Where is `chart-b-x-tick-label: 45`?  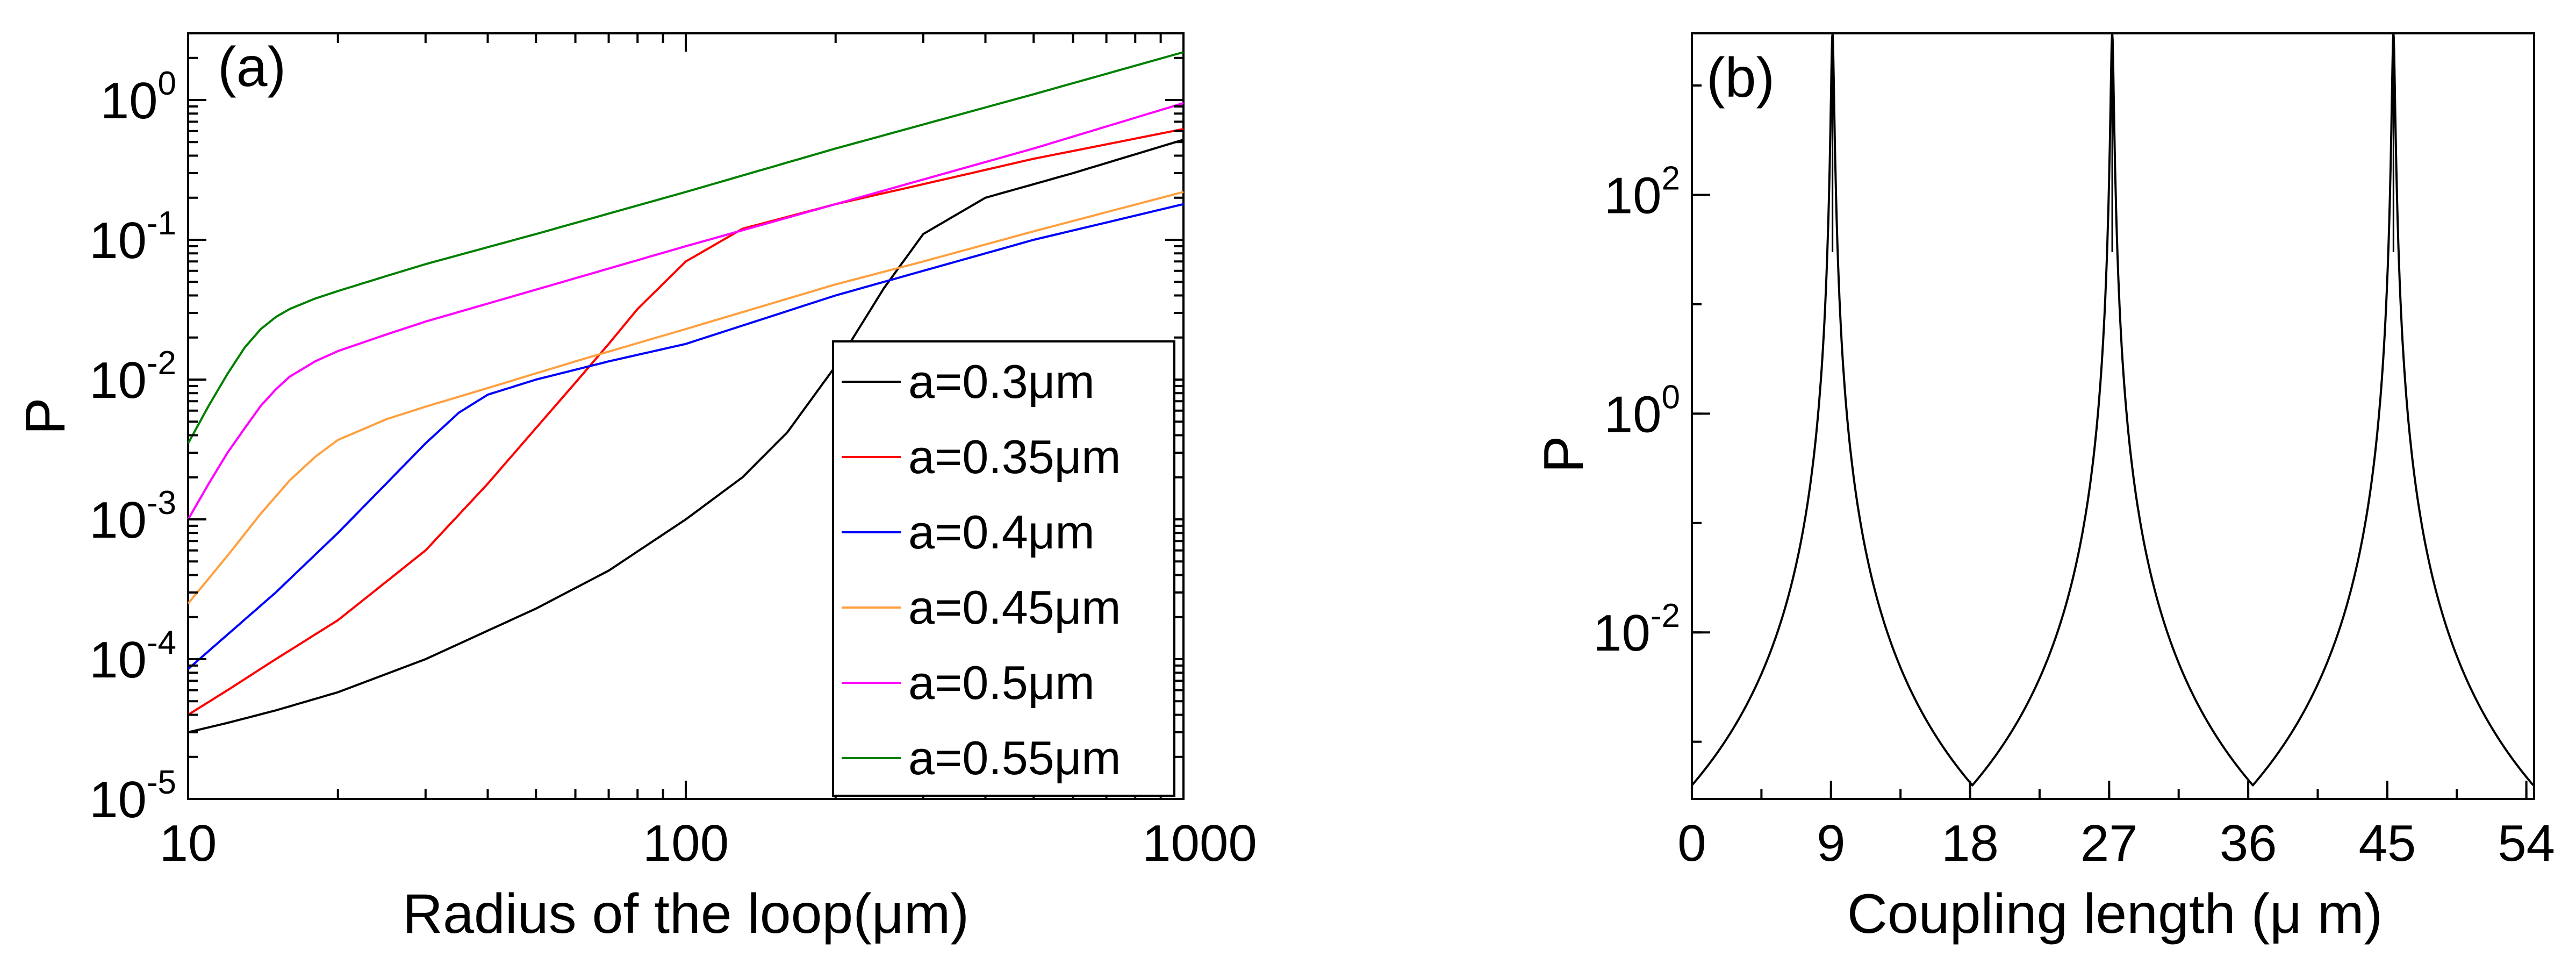
chart-b-x-tick-label: 45 is located at coordinates (2387, 843).